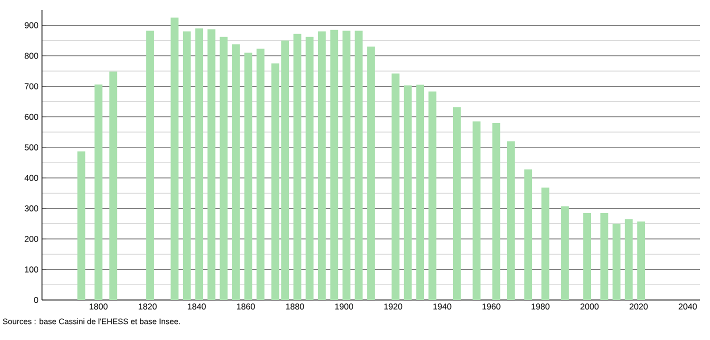 The width and height of the screenshot is (710, 340). I want to click on y-tick-label: 200, so click(31, 239).